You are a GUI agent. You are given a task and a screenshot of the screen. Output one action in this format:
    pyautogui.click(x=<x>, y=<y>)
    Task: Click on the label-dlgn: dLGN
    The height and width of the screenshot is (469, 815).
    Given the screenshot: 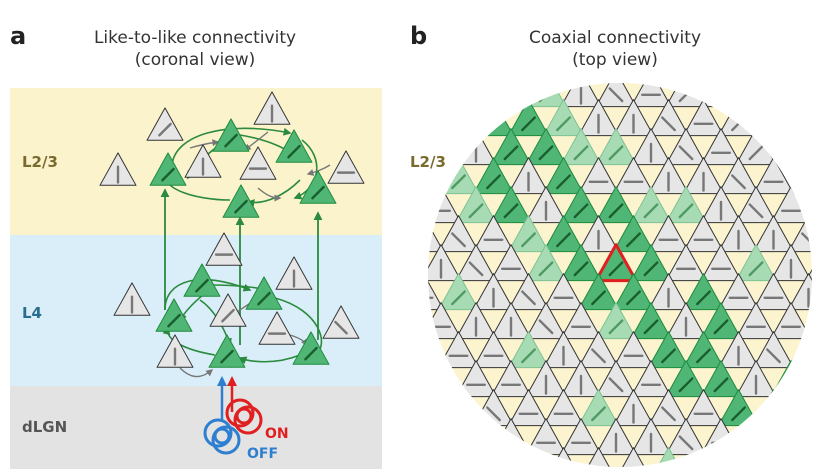 What is the action you would take?
    pyautogui.click(x=44, y=427)
    